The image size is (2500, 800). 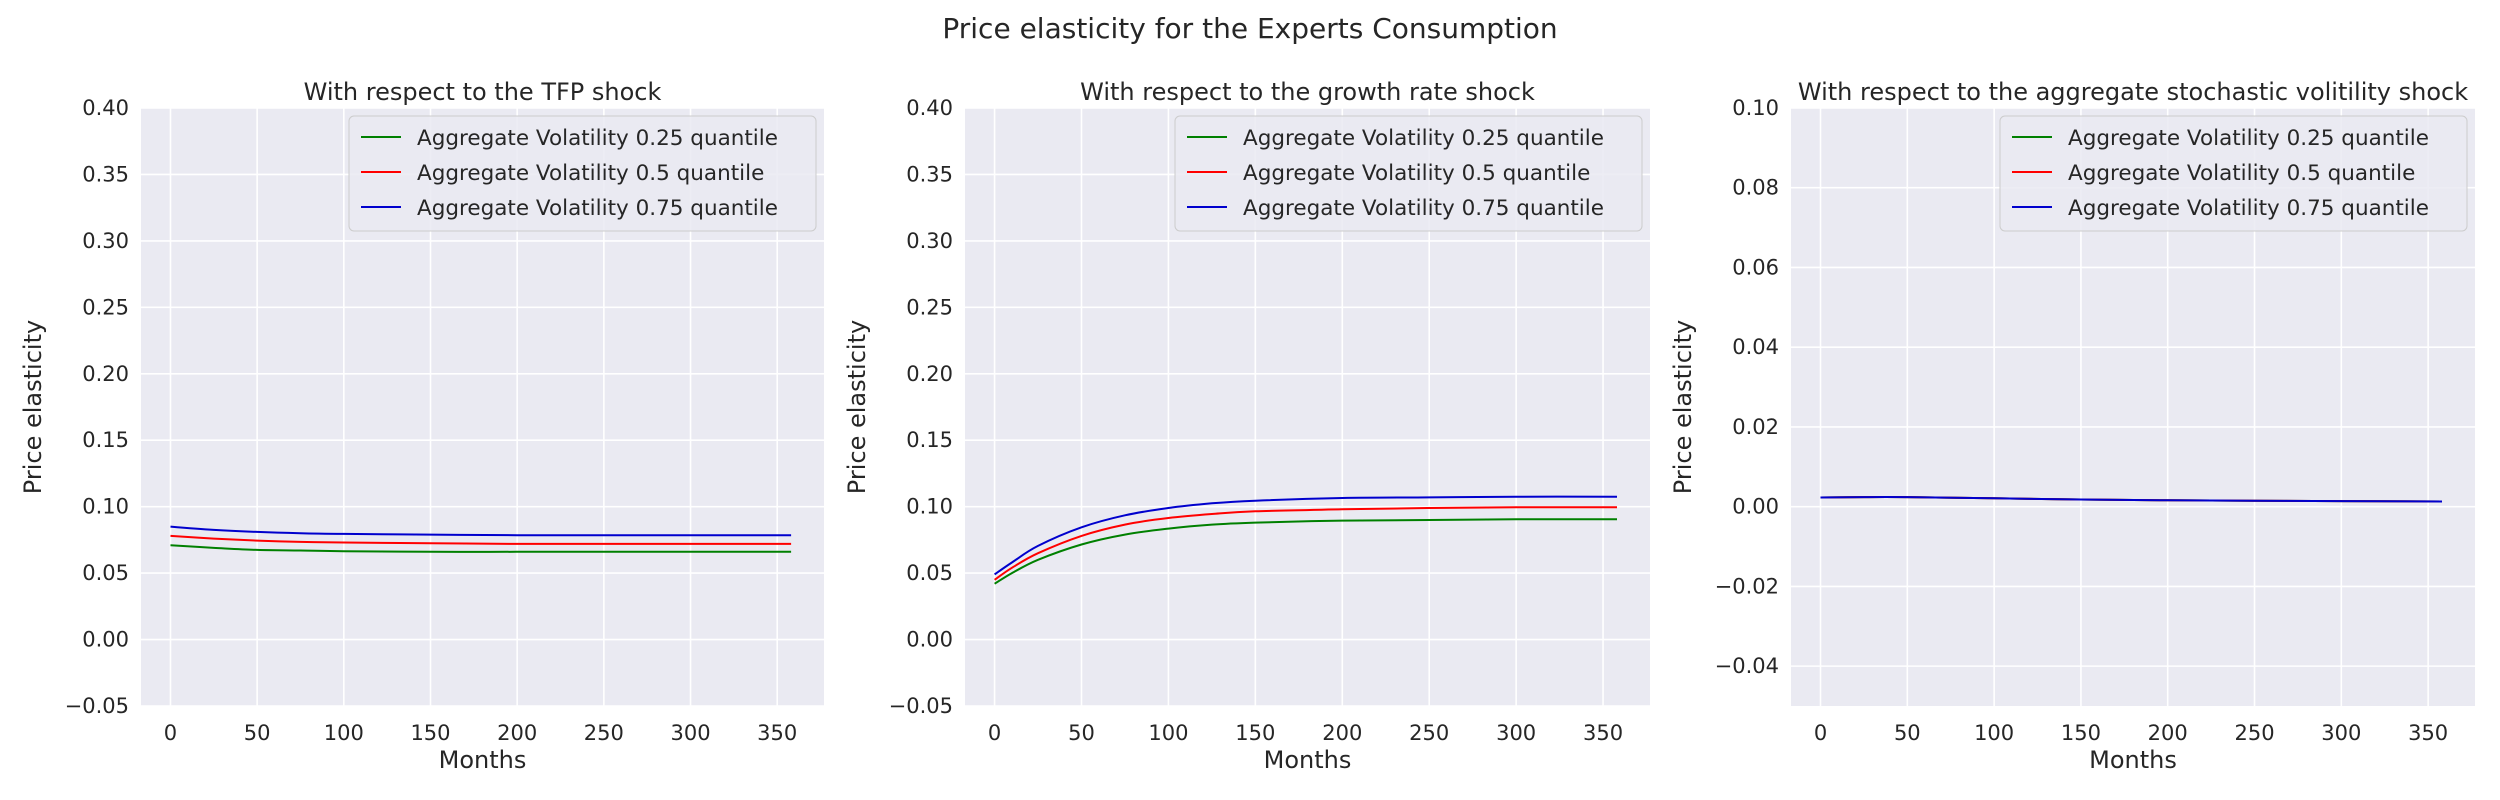 What do you see at coordinates (1747, 586) in the screenshot?
I see `y-tick-label: −0.02` at bounding box center [1747, 586].